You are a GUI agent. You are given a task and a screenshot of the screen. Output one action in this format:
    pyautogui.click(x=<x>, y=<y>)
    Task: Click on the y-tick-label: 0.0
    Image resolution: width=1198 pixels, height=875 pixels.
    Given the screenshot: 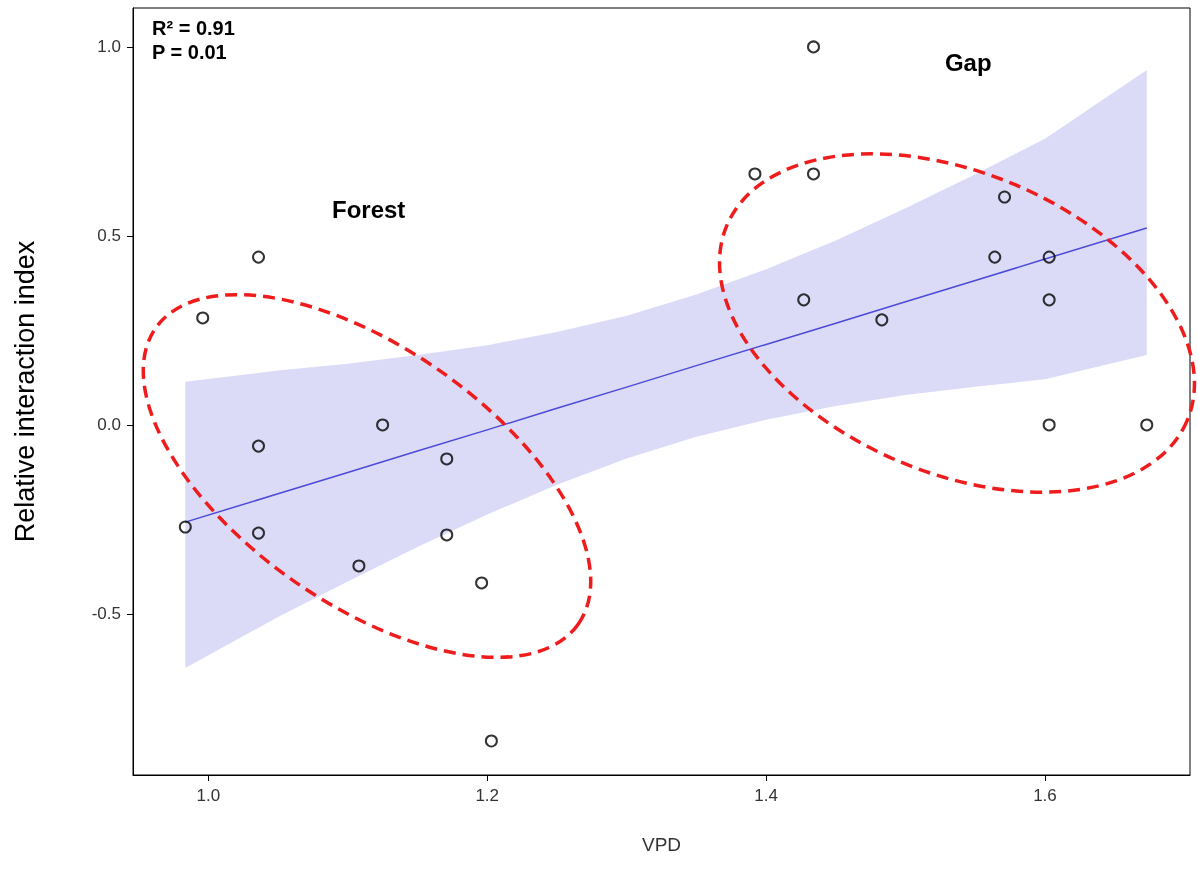 What is the action you would take?
    pyautogui.click(x=109, y=425)
    